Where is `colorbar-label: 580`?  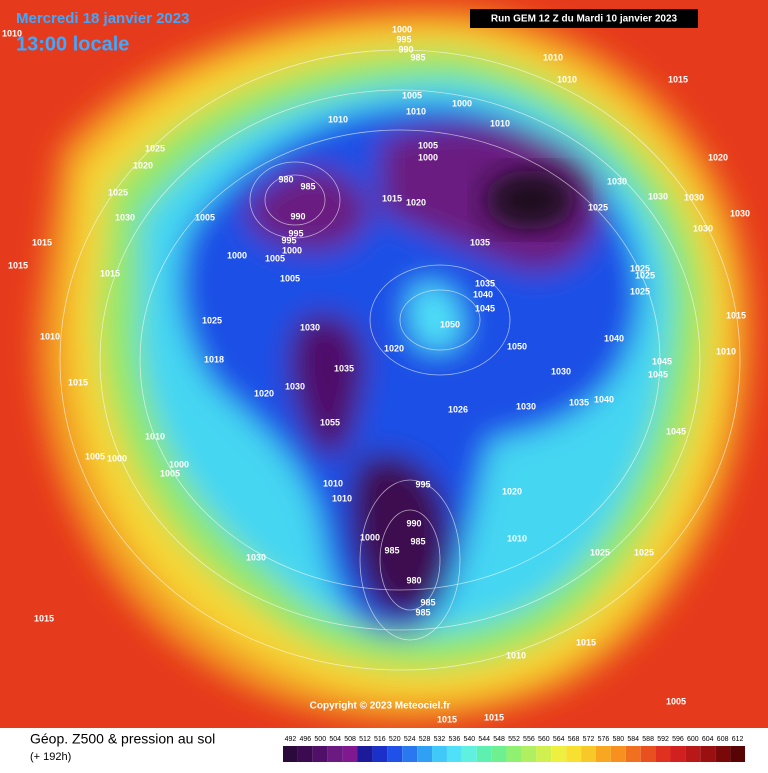 colorbar-label: 580 is located at coordinates (618, 739).